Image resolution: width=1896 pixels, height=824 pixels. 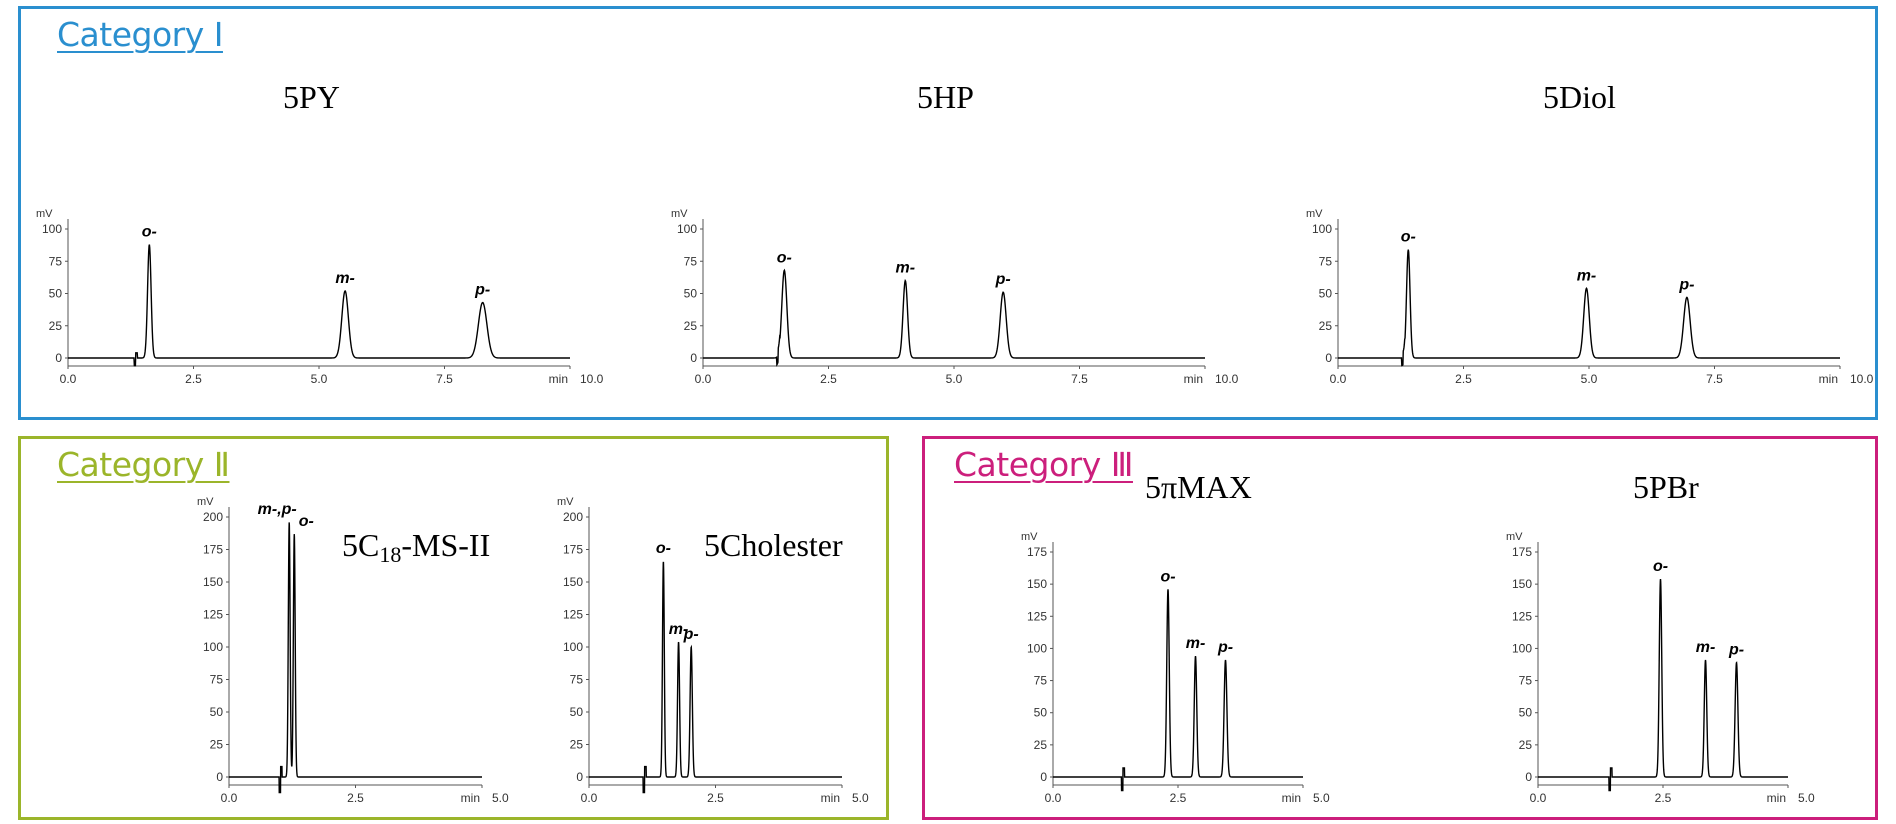 I want to click on chart-title-5c18-ms-ii: 5C18-MS-II, so click(x=416, y=547).